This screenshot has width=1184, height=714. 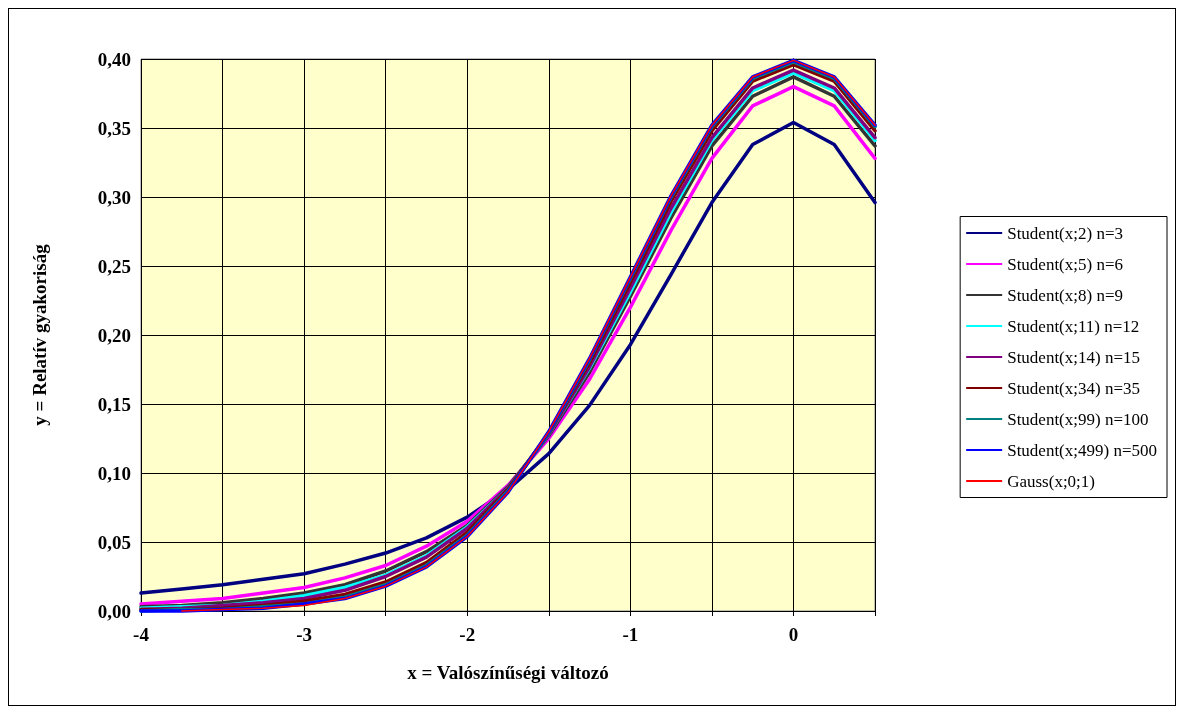 I want to click on legend-label: Student(x;2) n=3, so click(x=1065, y=233).